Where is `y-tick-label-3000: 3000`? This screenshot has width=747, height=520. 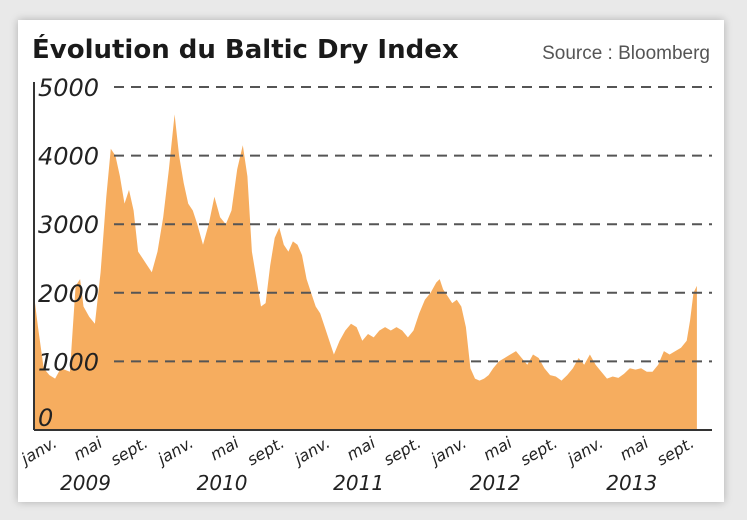 y-tick-label-3000: 3000 is located at coordinates (68, 225).